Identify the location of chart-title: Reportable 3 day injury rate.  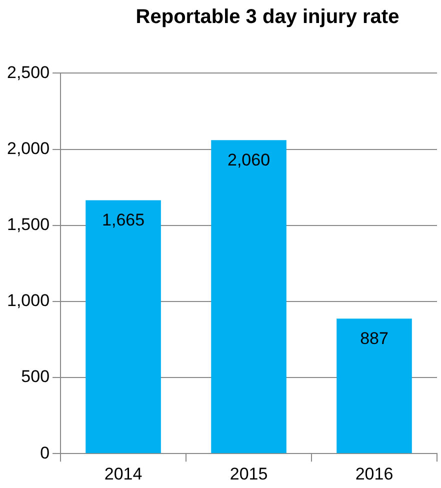
(267, 17).